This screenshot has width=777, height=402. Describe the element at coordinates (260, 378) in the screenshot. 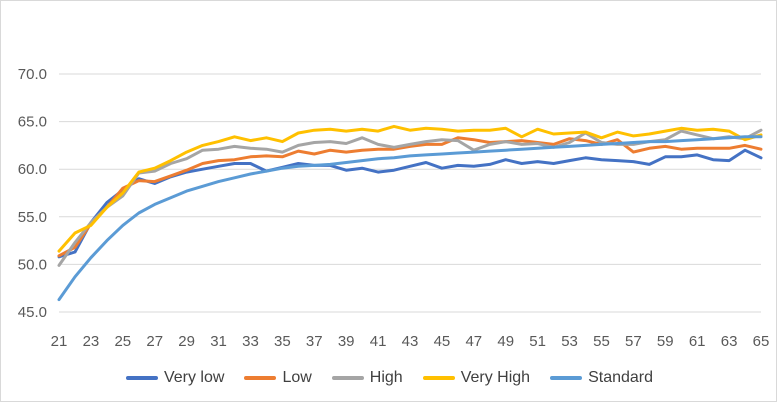

I see `legend-swatch-low` at that location.